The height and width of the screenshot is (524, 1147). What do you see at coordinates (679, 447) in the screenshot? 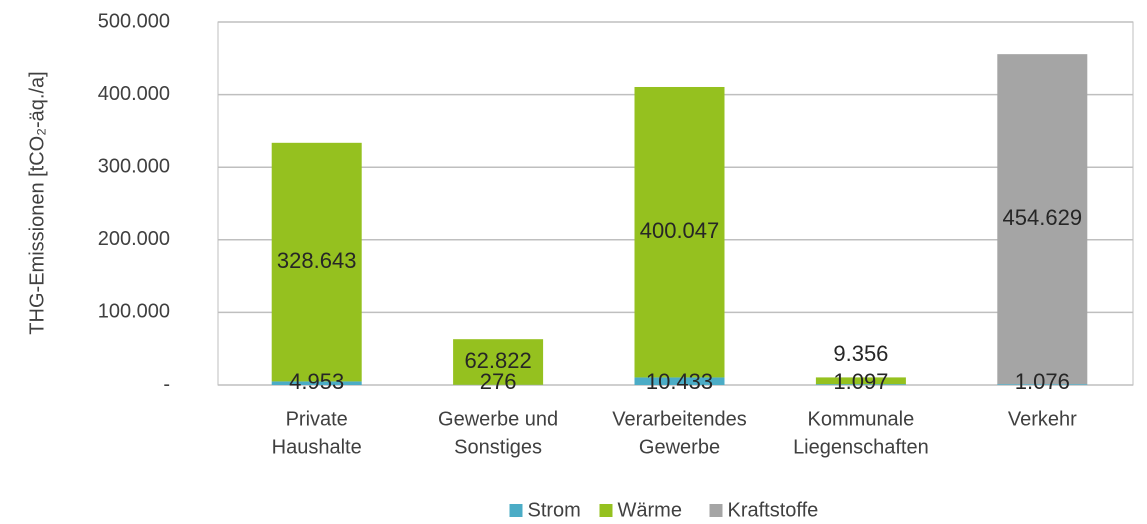
I see `x-tick-label: Gewerbe` at bounding box center [679, 447].